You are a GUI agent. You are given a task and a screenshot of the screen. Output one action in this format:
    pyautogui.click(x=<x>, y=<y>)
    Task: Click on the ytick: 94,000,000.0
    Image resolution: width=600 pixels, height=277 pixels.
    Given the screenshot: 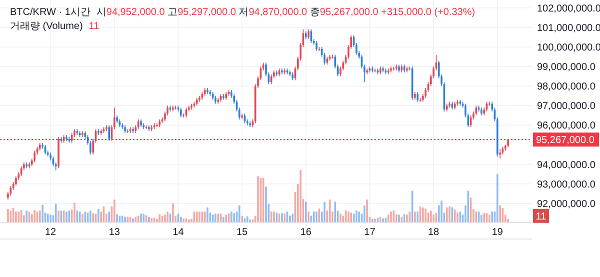 What is the action you would take?
    pyautogui.click(x=566, y=165)
    